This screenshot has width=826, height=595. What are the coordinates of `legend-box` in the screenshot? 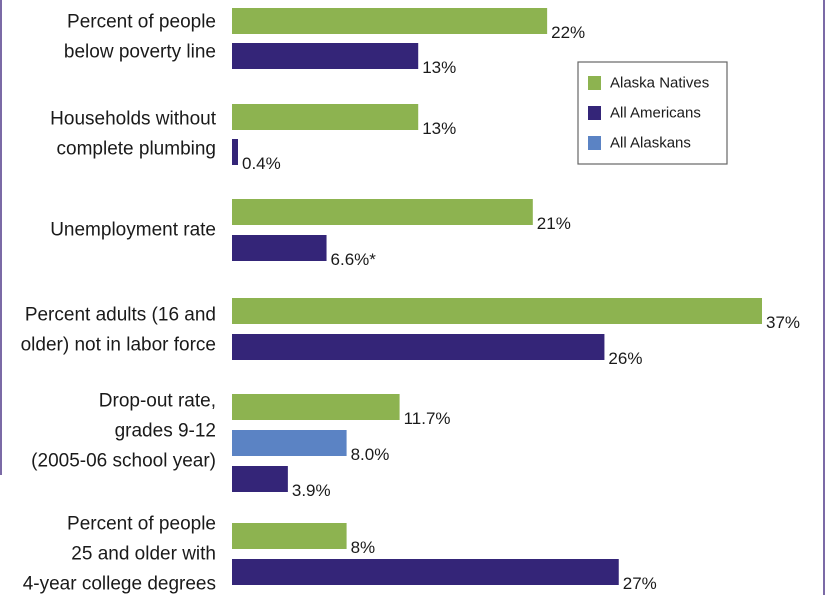 It's located at (652, 113).